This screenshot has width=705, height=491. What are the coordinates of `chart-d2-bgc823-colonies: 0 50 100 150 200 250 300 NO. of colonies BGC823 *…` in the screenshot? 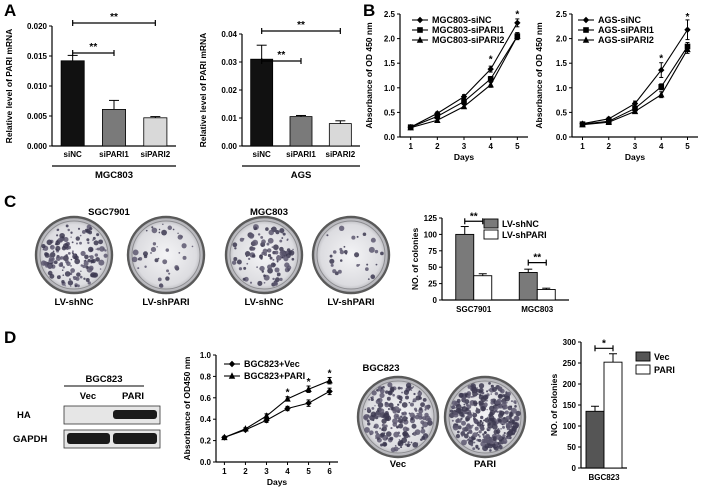 It's located at (612, 410).